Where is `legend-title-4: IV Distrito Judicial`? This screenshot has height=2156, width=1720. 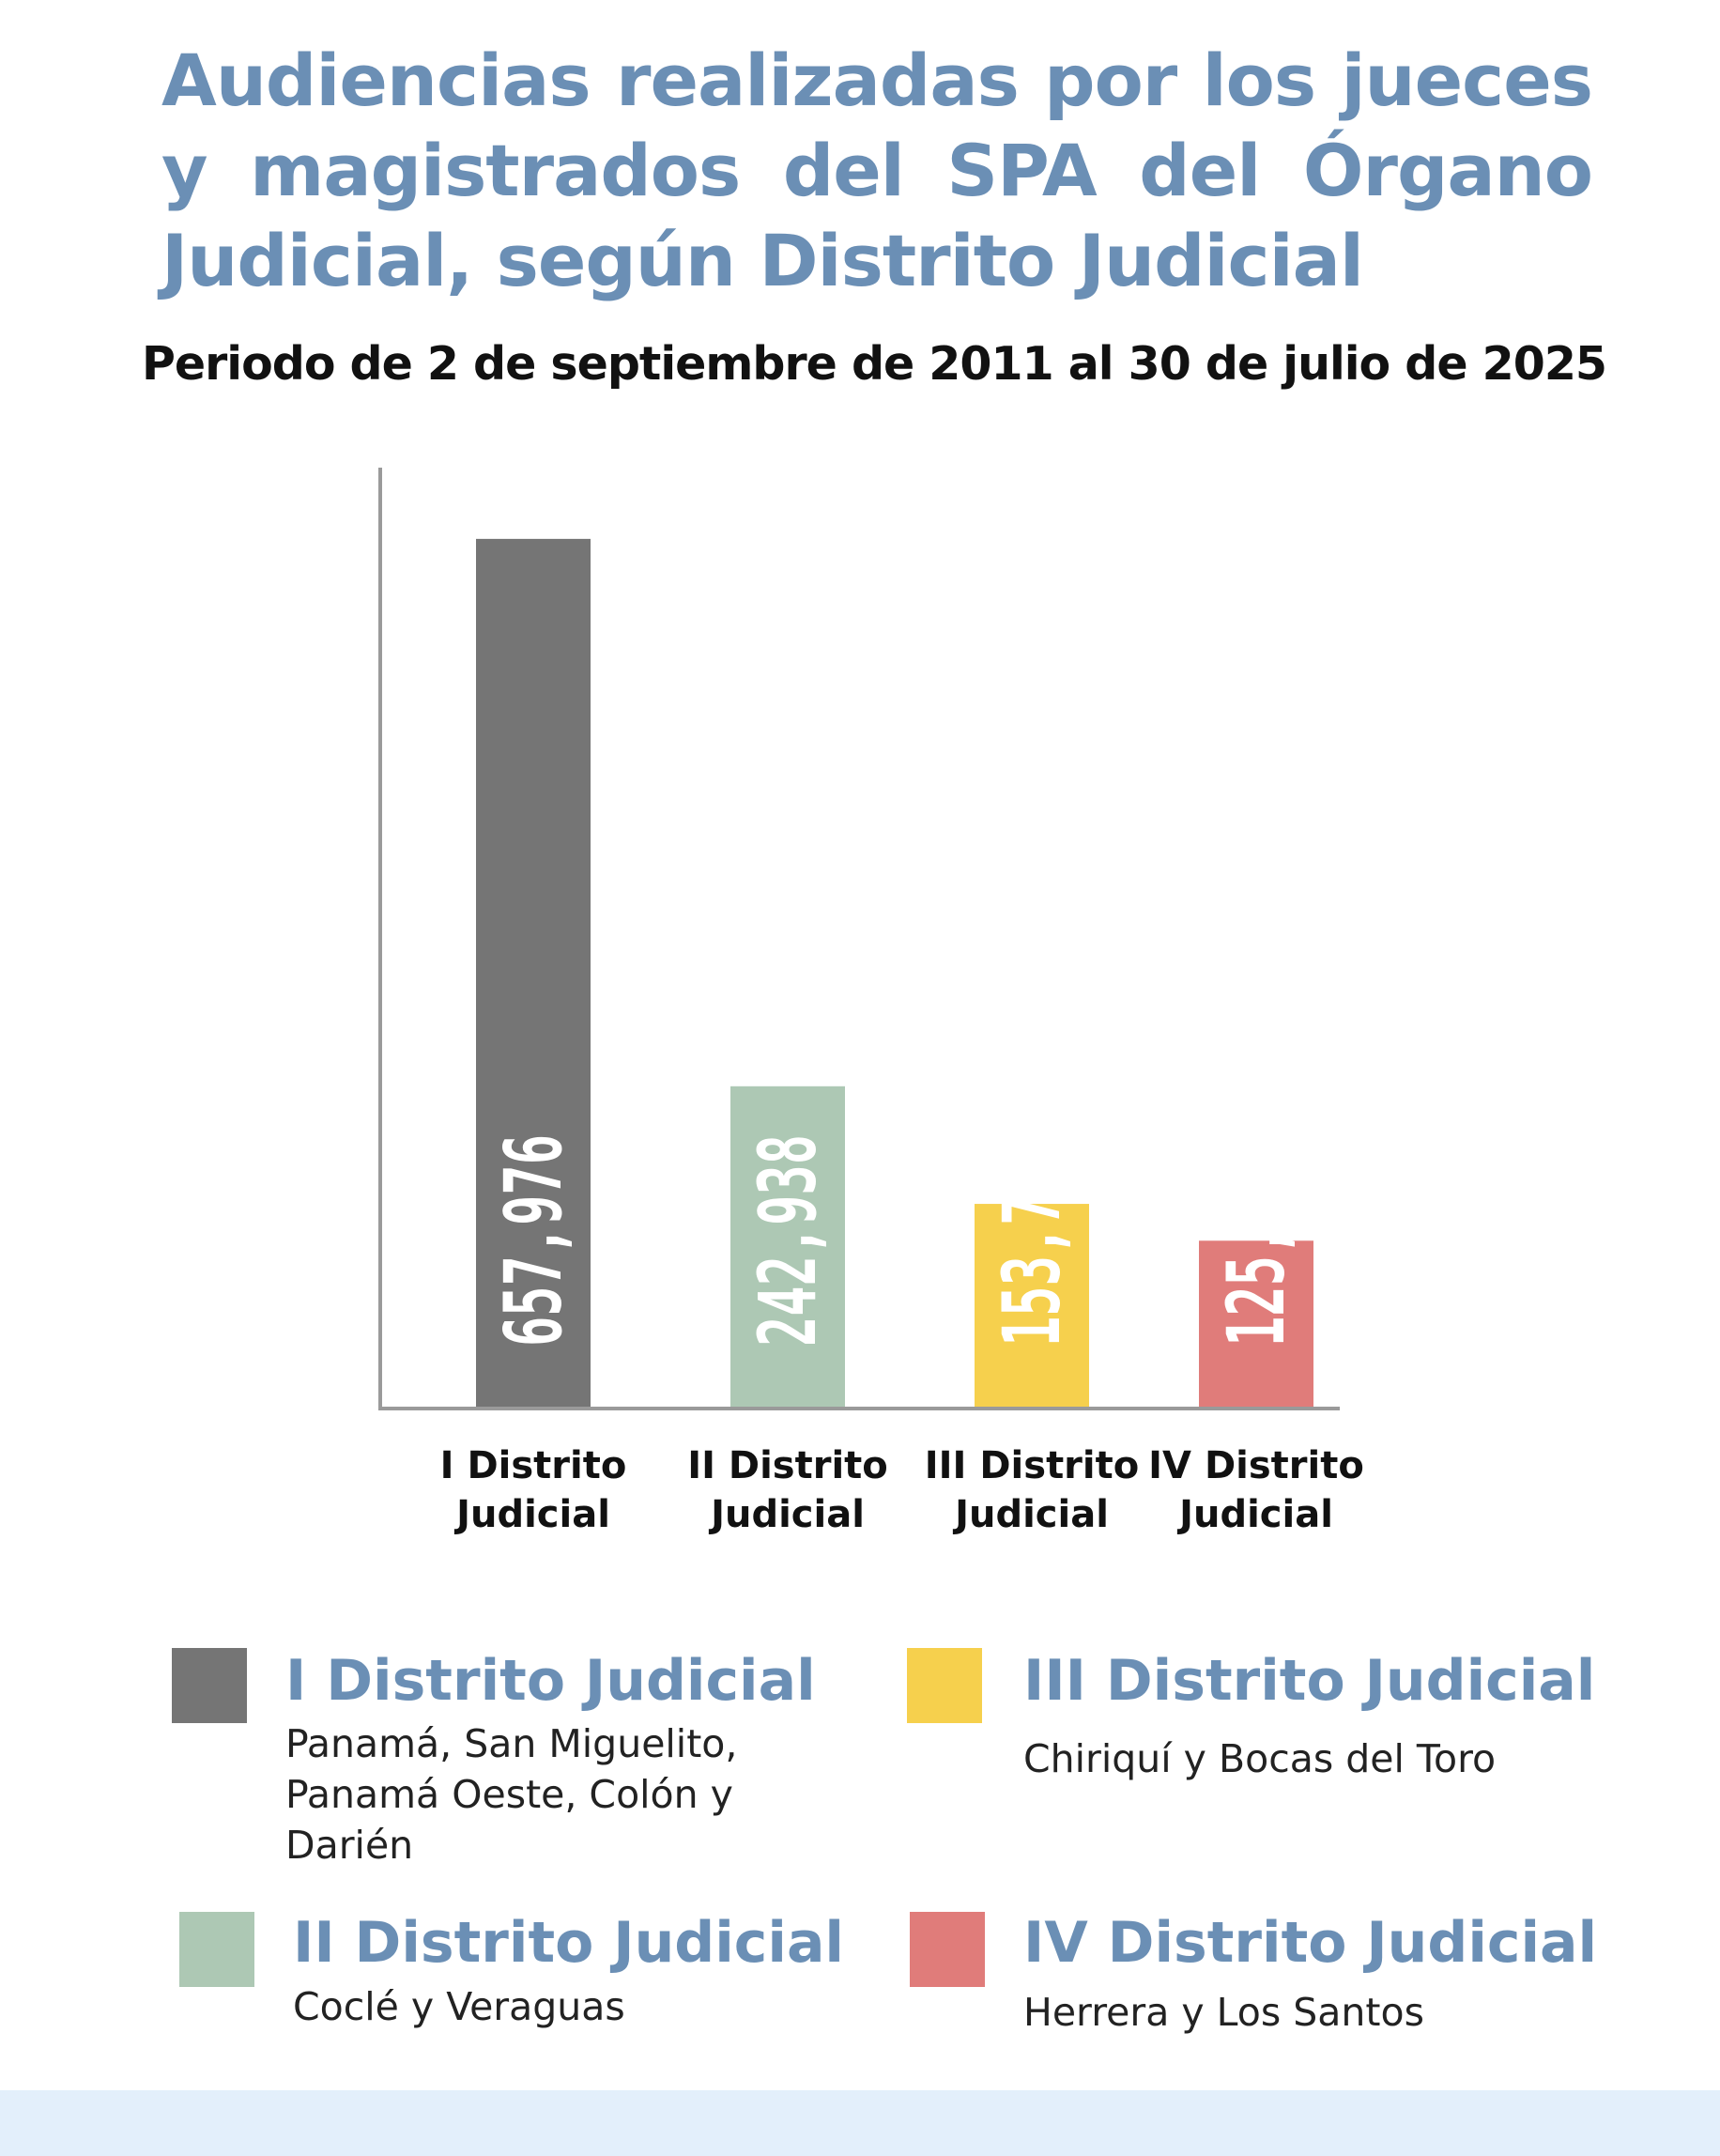
legend-title-4: IV Distrito Judicial is located at coordinates (1310, 1943).